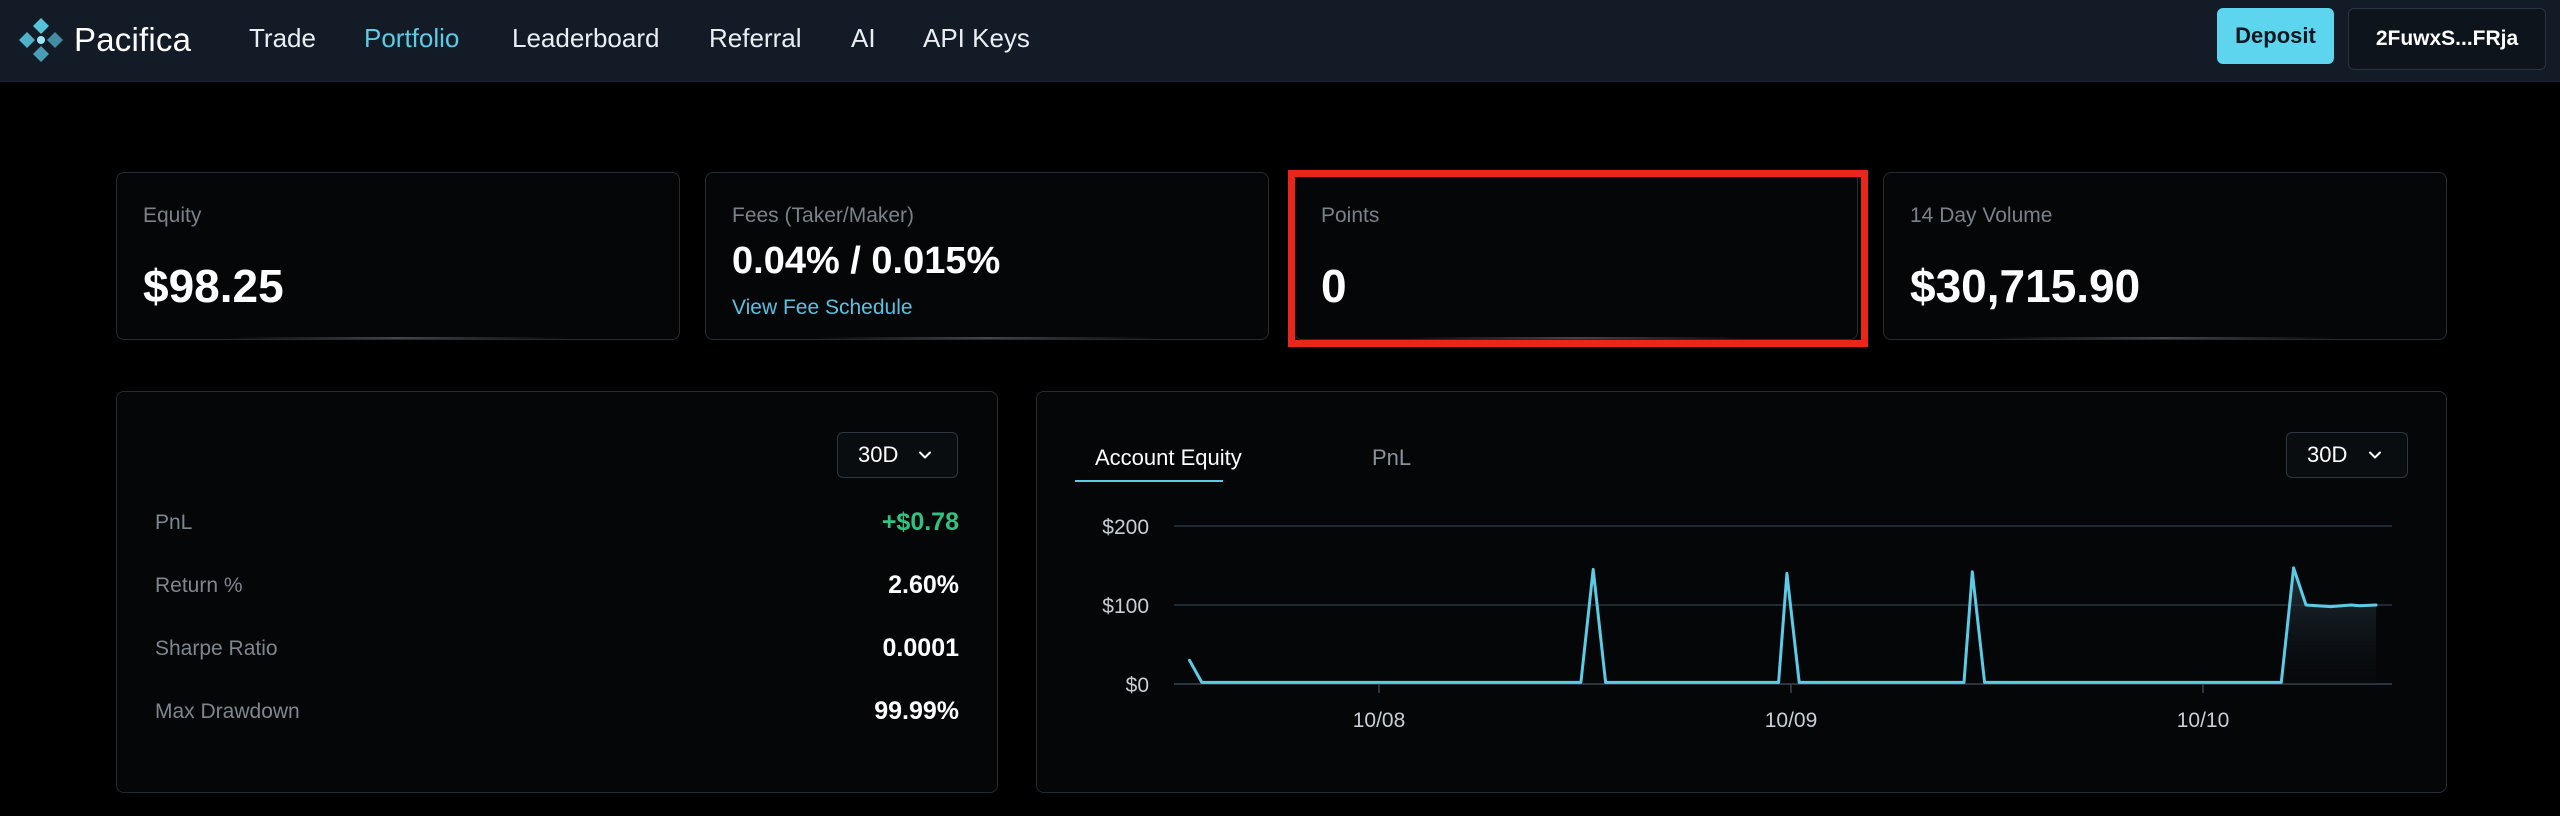 The image size is (2560, 816). What do you see at coordinates (916, 711) in the screenshot?
I see `metric-value: 99.99%` at bounding box center [916, 711].